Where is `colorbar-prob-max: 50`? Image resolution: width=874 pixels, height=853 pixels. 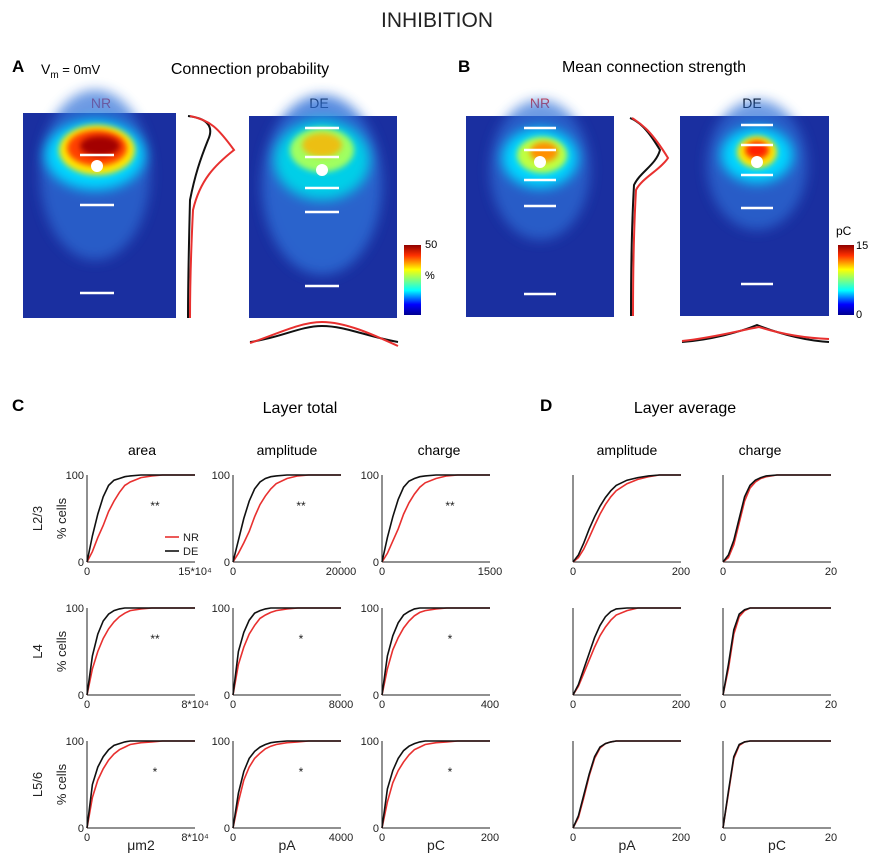
colorbar-prob-max: 50 is located at coordinates (431, 245).